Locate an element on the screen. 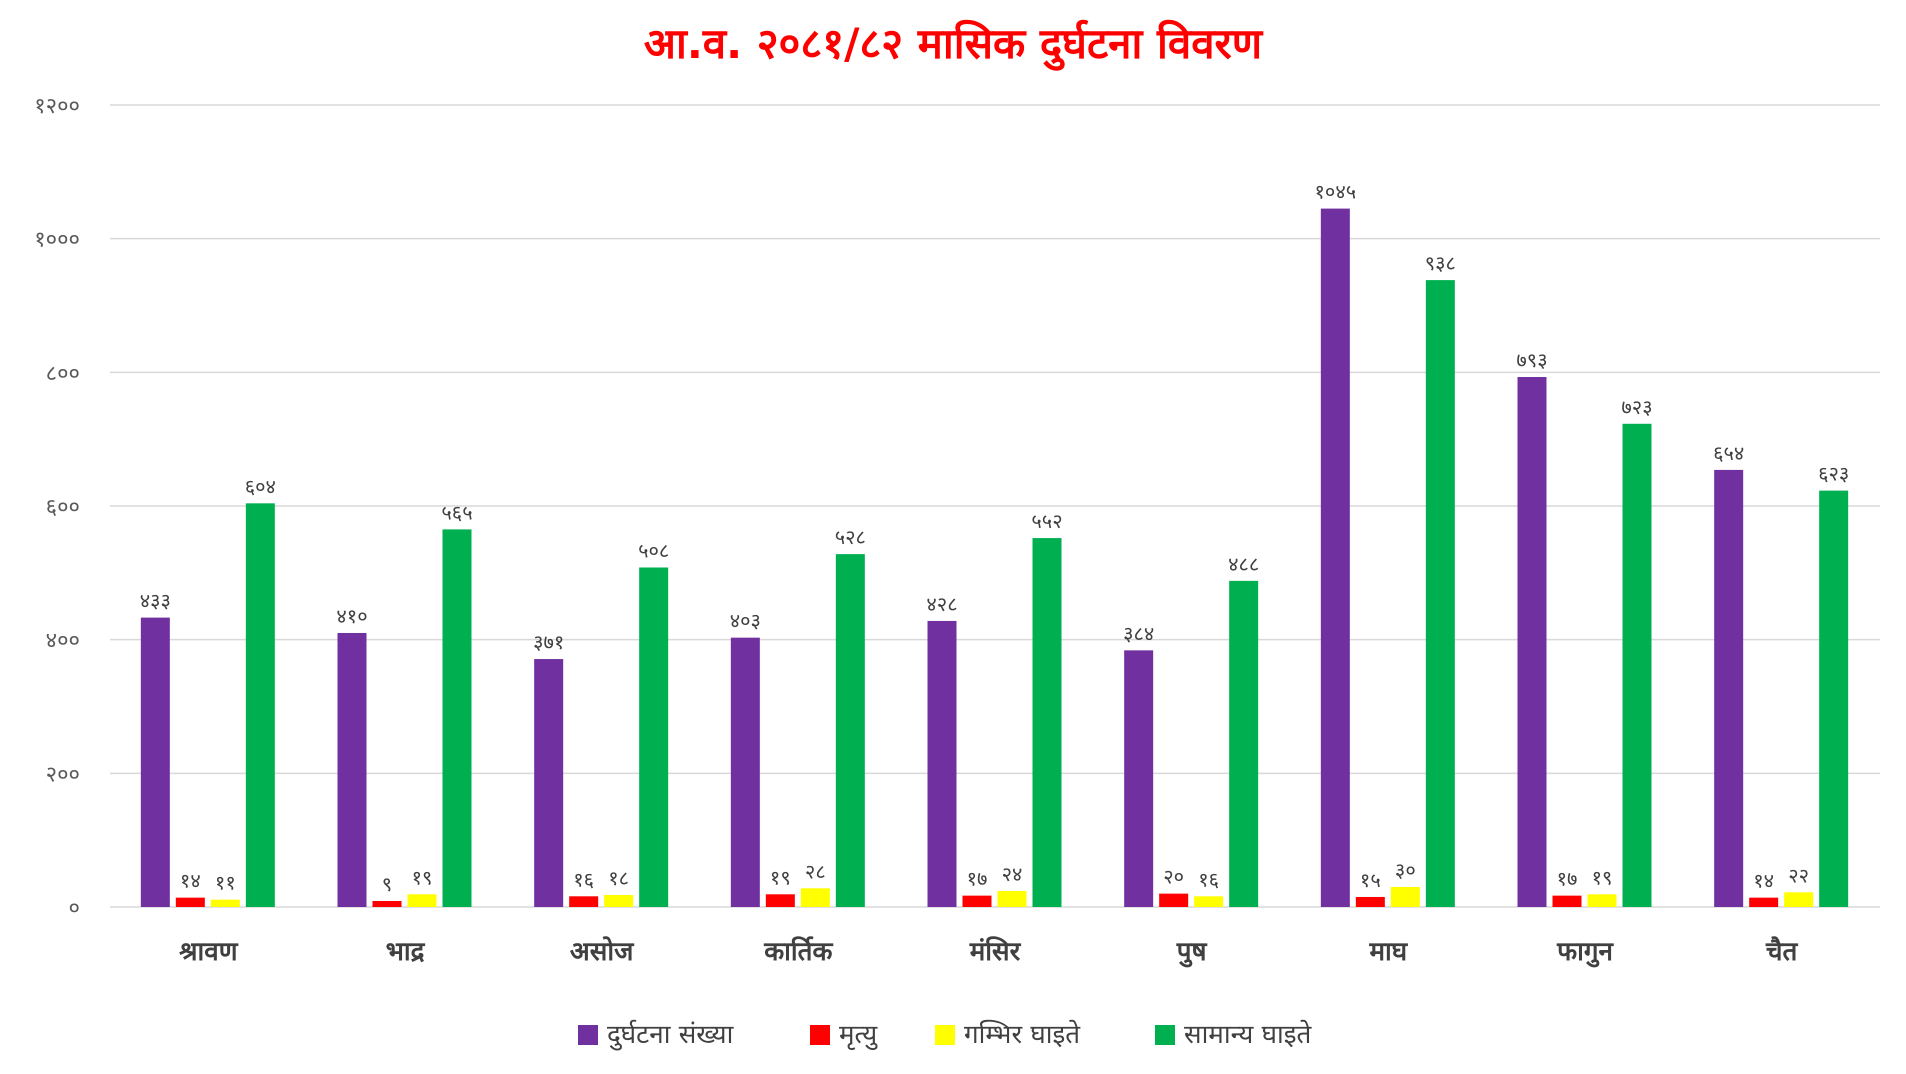  data-label: २२ is located at coordinates (1798, 875).